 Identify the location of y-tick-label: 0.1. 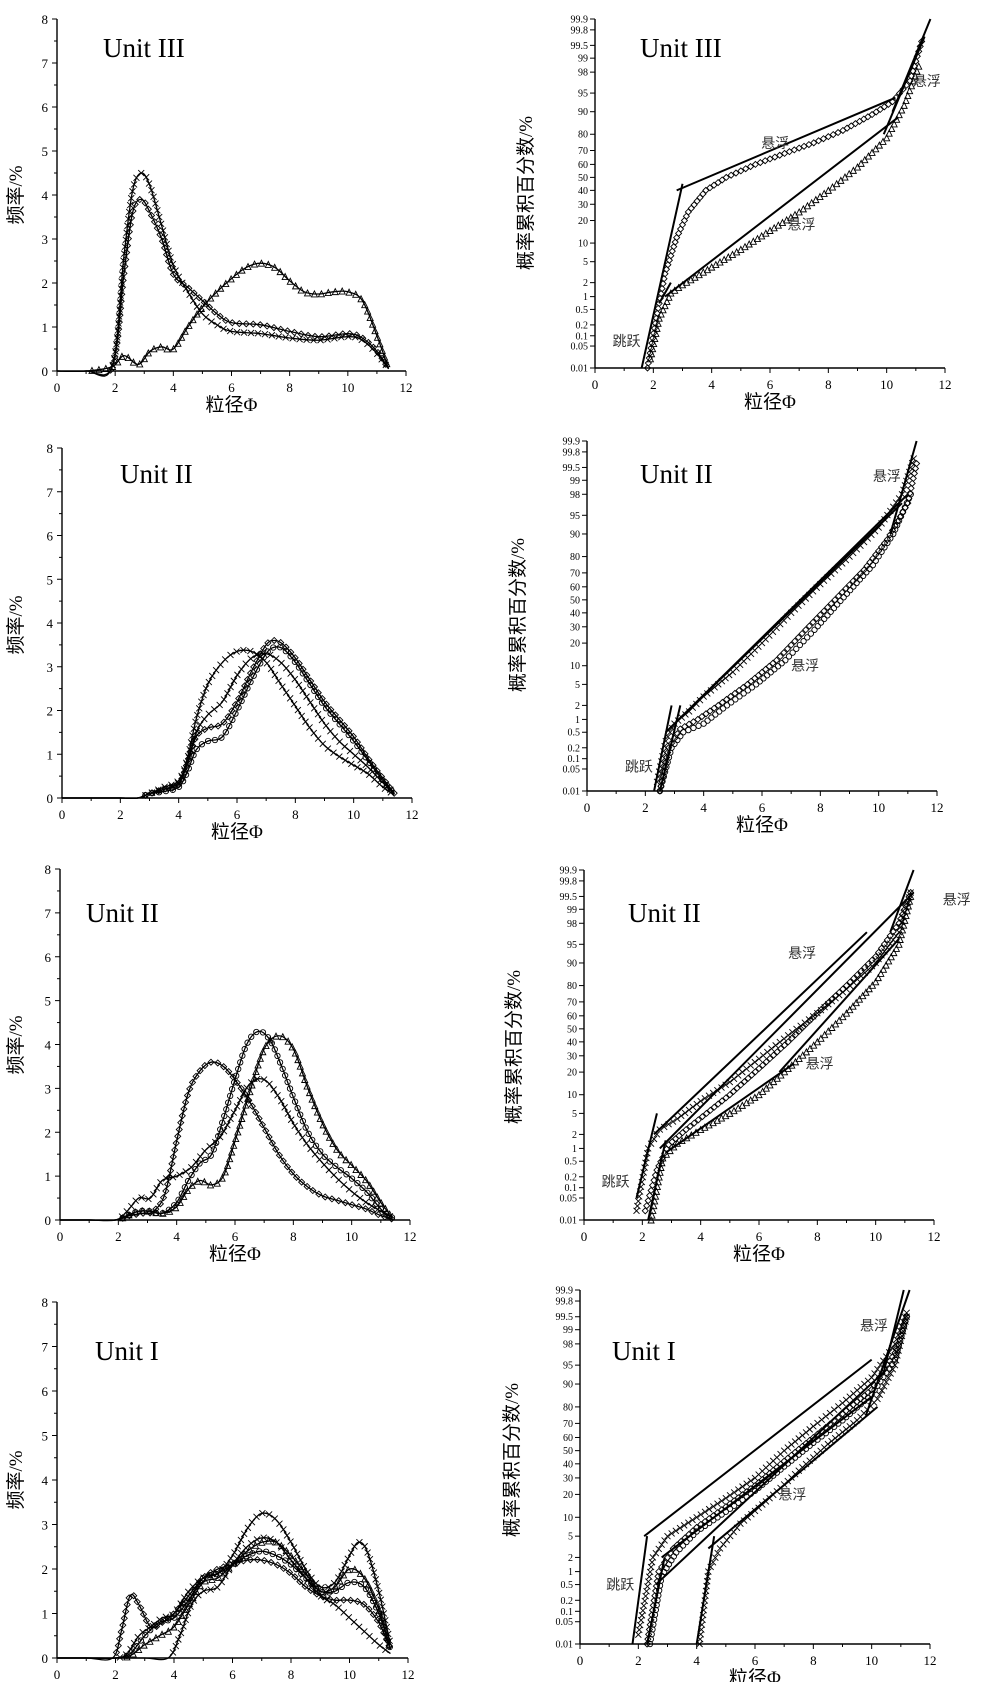
(567, 1612).